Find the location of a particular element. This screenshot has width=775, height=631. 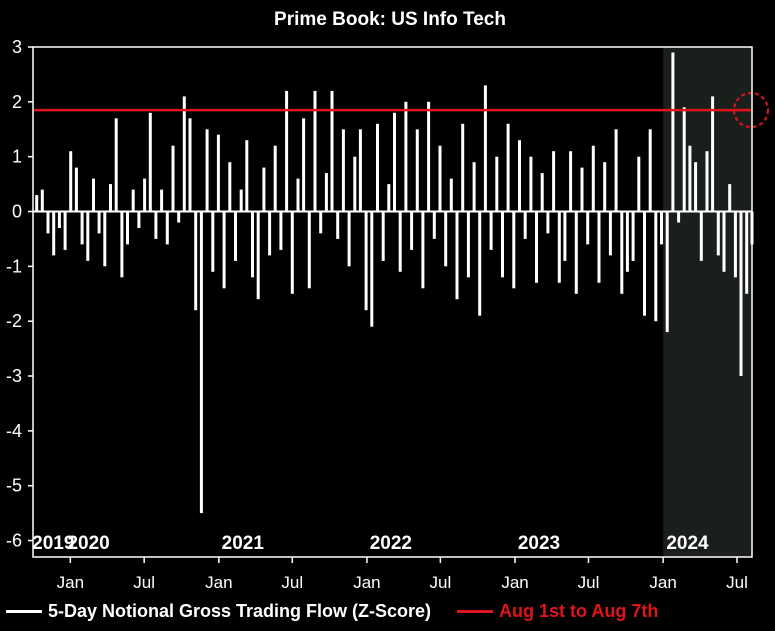

year-label: 2023 is located at coordinates (539, 543).